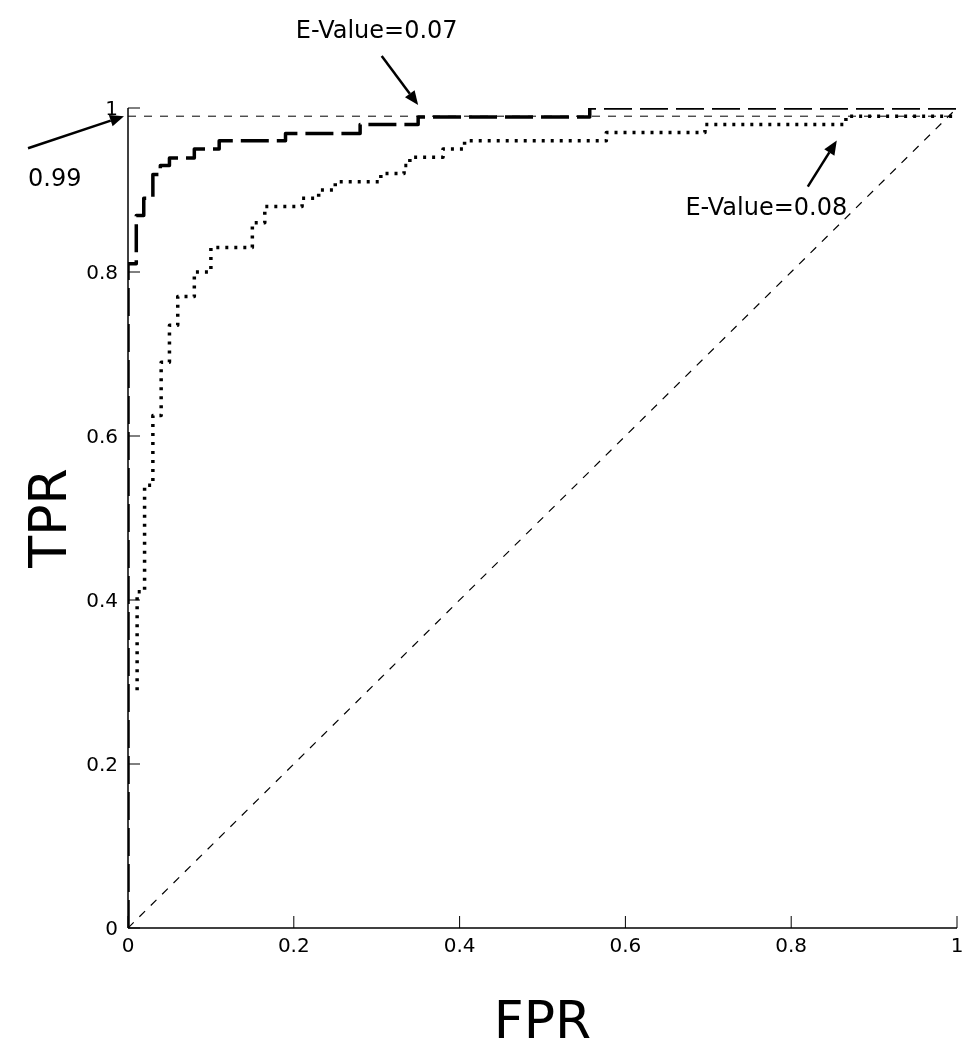 The image size is (980, 1050). What do you see at coordinates (791, 945) in the screenshot?
I see `x-tick-label: 0.8` at bounding box center [791, 945].